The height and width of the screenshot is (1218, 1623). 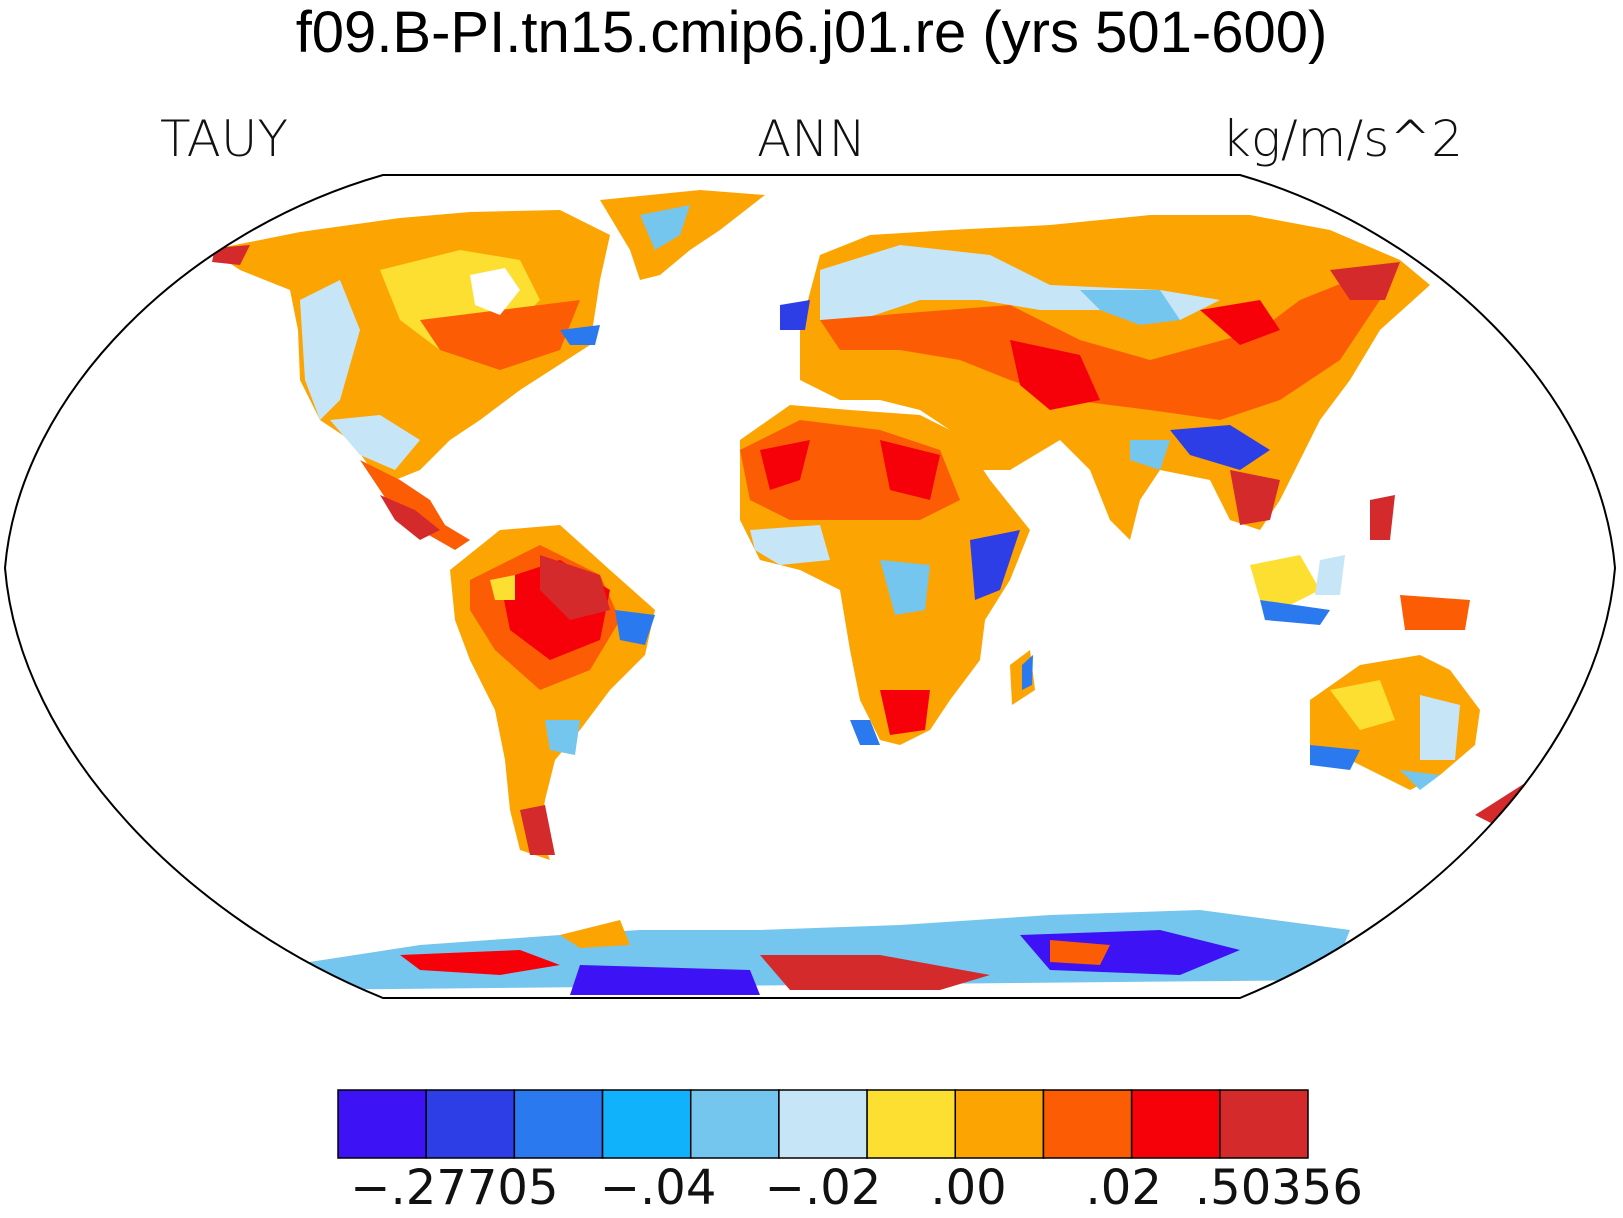 I want to click on season-label: ANN, so click(x=811, y=139).